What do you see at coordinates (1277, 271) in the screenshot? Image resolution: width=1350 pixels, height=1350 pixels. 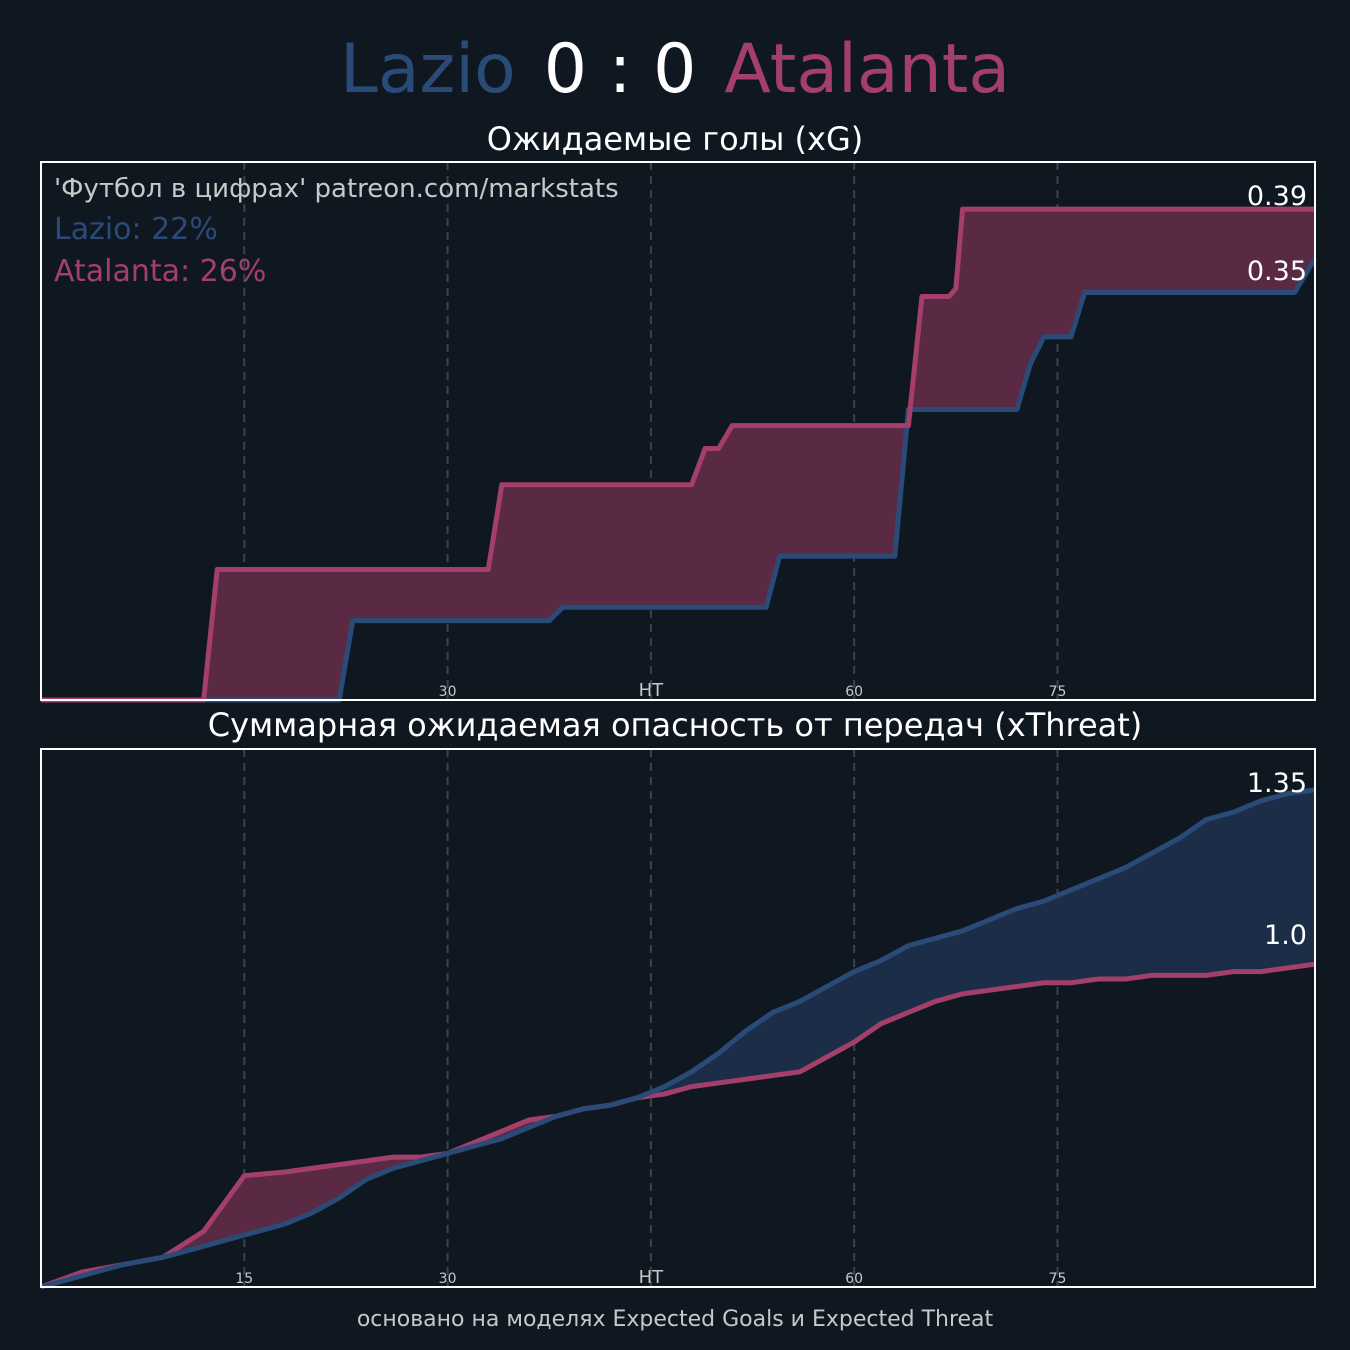 I see `end-value-label: 0.35` at bounding box center [1277, 271].